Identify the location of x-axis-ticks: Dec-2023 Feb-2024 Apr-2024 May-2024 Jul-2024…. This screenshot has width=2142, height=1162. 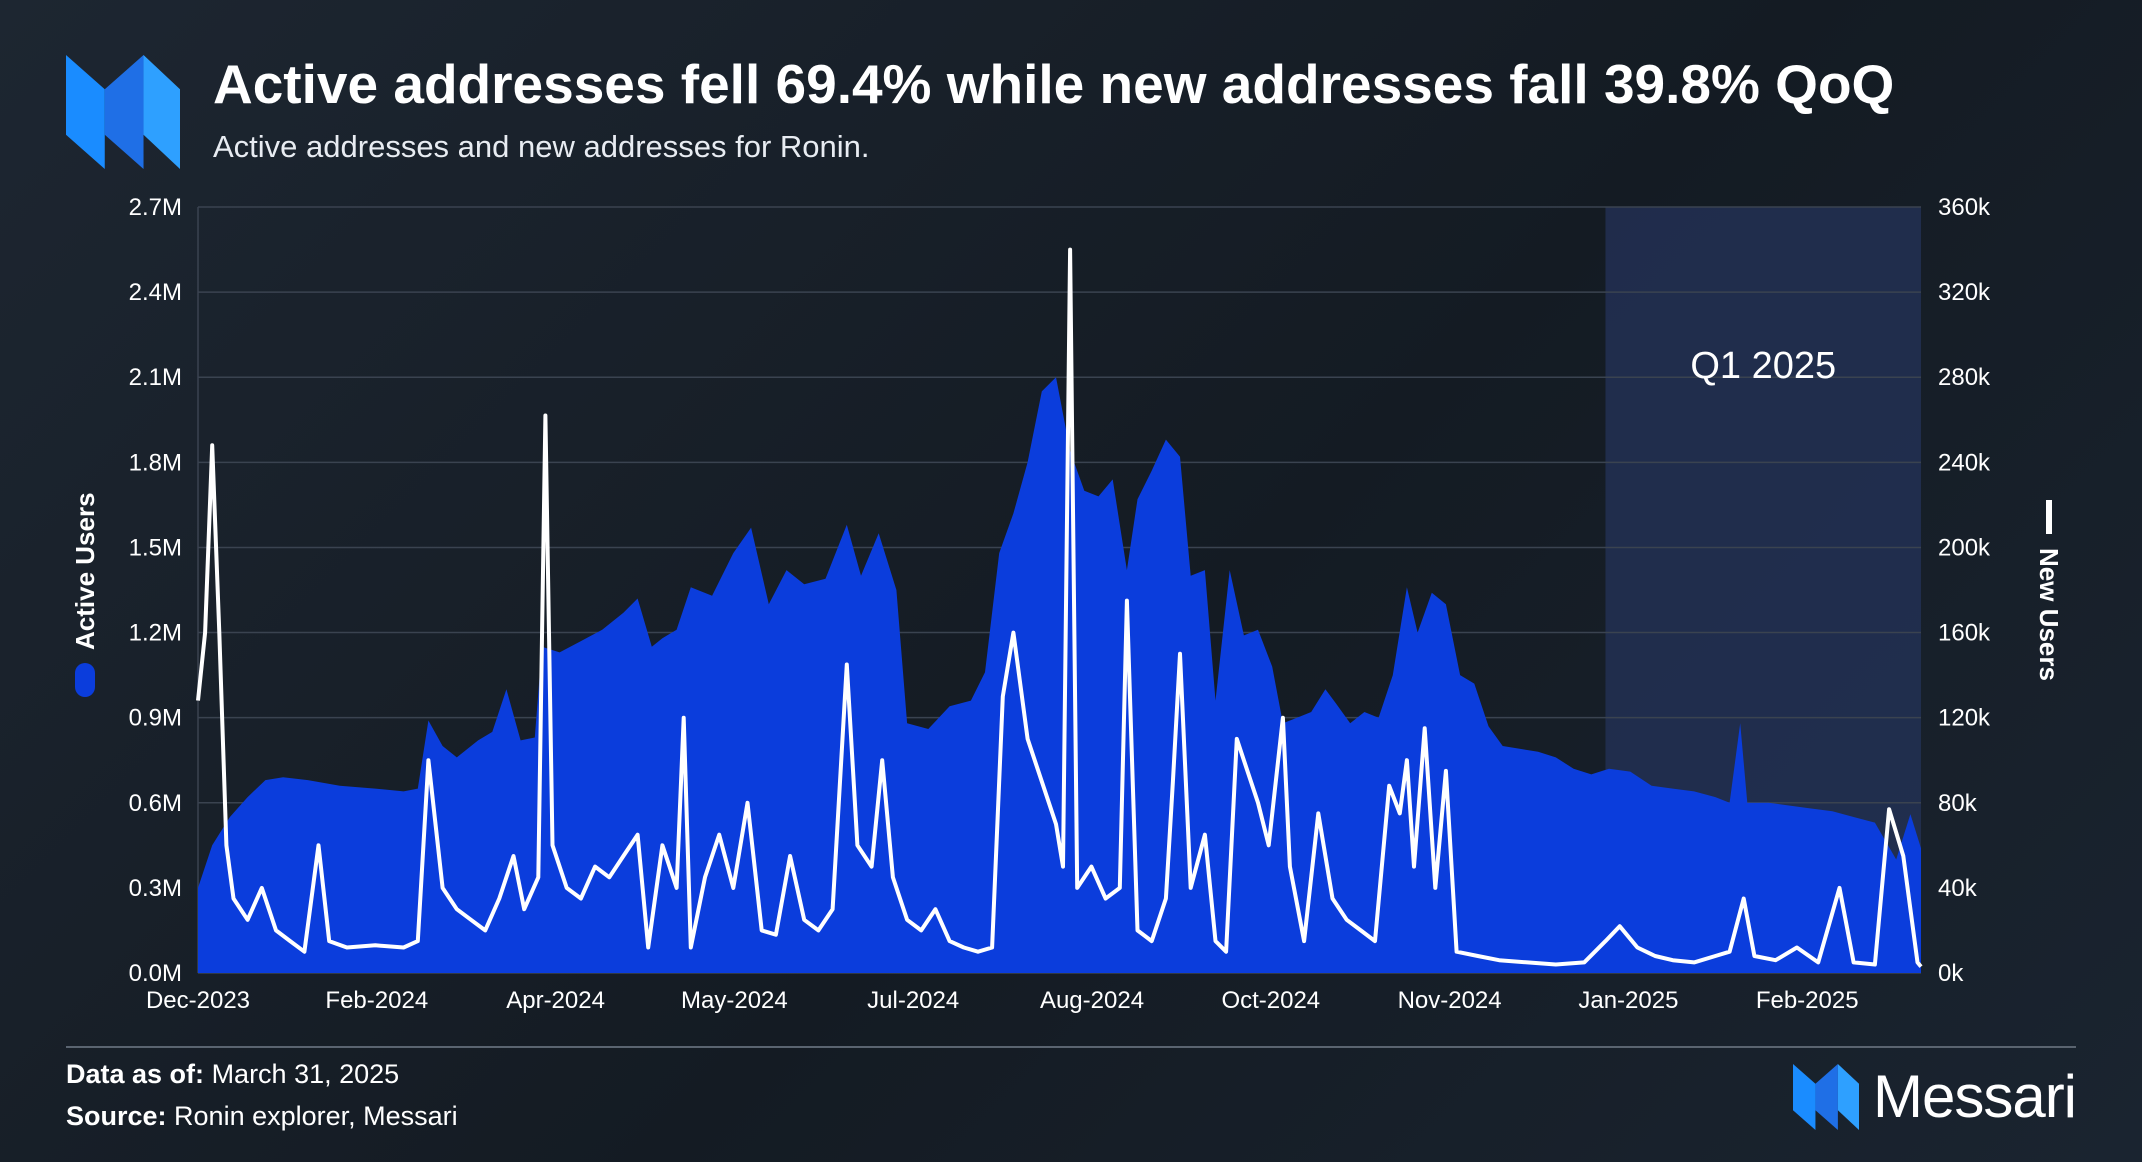
(1002, 1000).